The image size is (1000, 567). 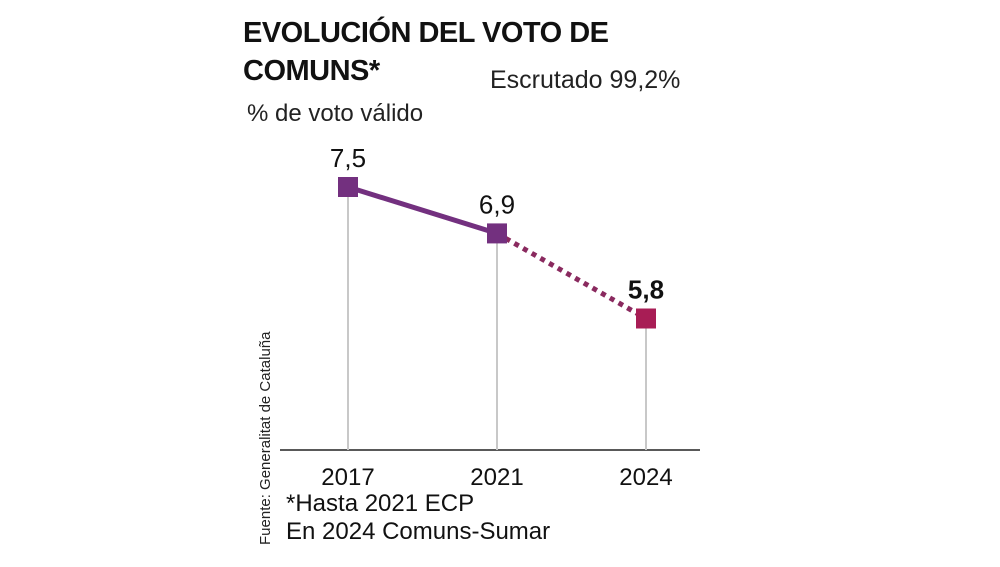 I want to click on footnote-2: En 2024 Comuns-Sumar, so click(x=418, y=531).